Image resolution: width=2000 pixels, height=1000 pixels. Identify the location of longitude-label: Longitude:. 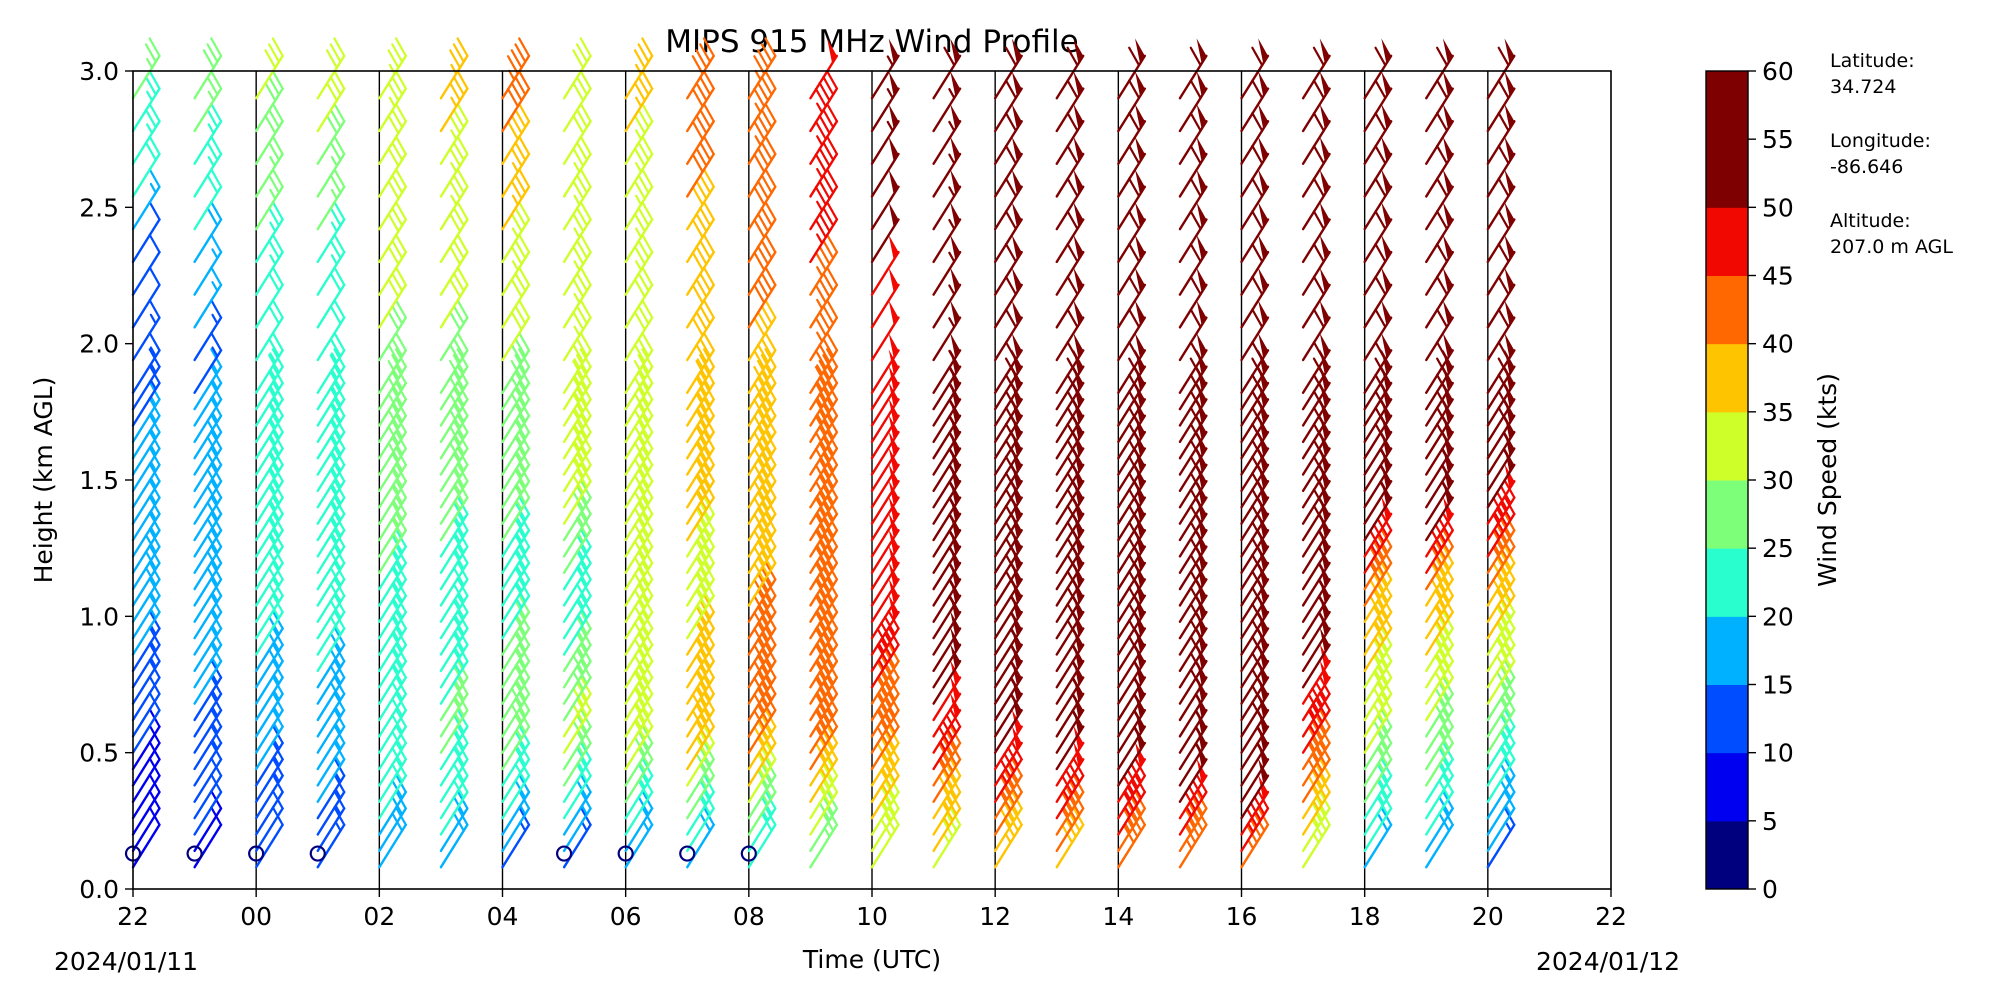
(1880, 141).